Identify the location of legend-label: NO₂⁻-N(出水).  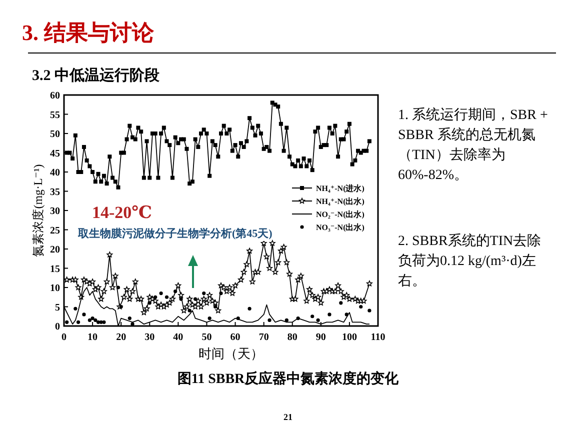
(340, 214).